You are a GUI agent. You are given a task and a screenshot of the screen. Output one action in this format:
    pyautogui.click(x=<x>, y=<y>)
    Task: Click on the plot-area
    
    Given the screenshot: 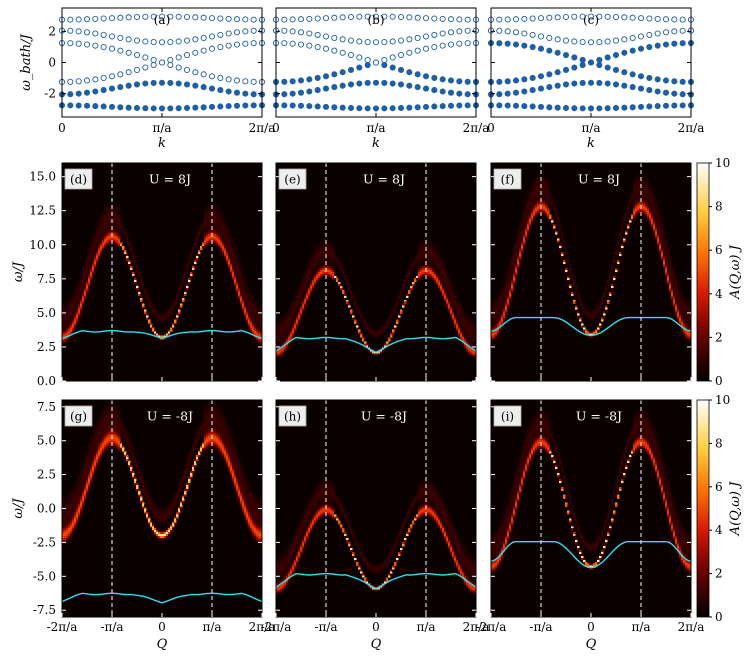 What is the action you would take?
    pyautogui.click(x=591, y=272)
    